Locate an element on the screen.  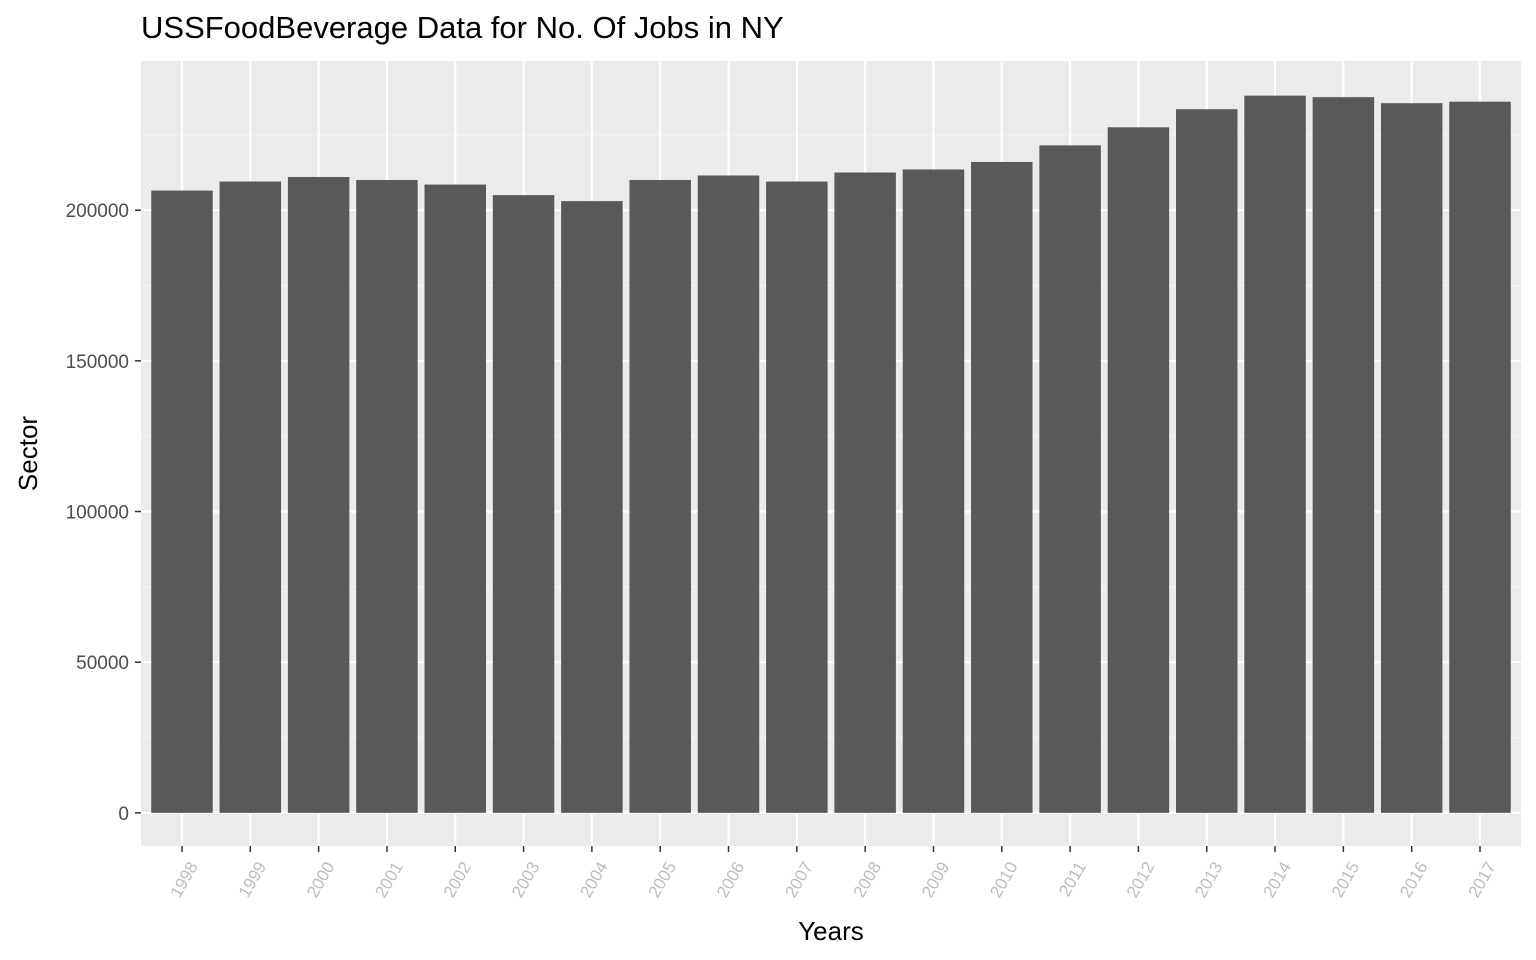
bar-2001 is located at coordinates (387, 496).